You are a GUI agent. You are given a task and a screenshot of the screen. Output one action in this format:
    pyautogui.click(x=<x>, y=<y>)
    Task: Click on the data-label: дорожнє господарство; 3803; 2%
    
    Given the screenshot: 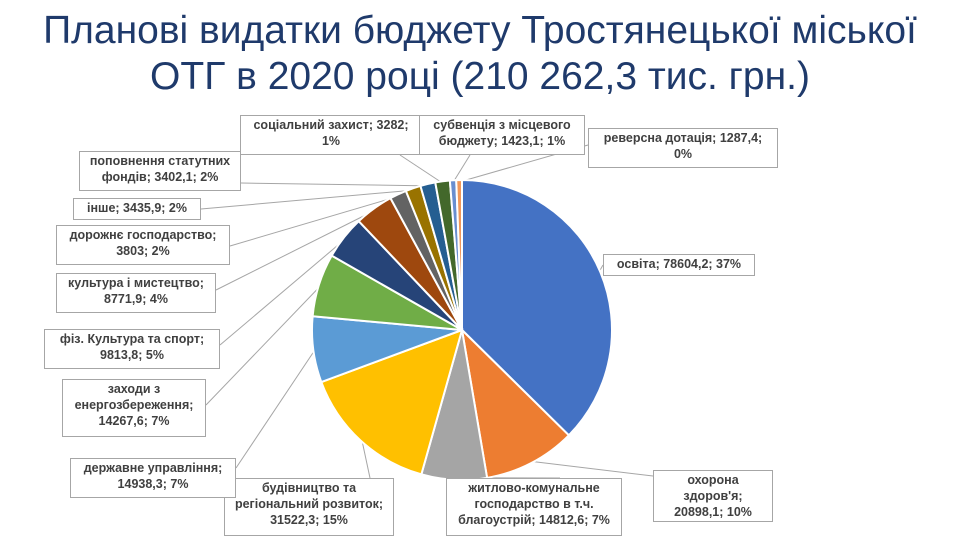 What is the action you would take?
    pyautogui.click(x=143, y=245)
    